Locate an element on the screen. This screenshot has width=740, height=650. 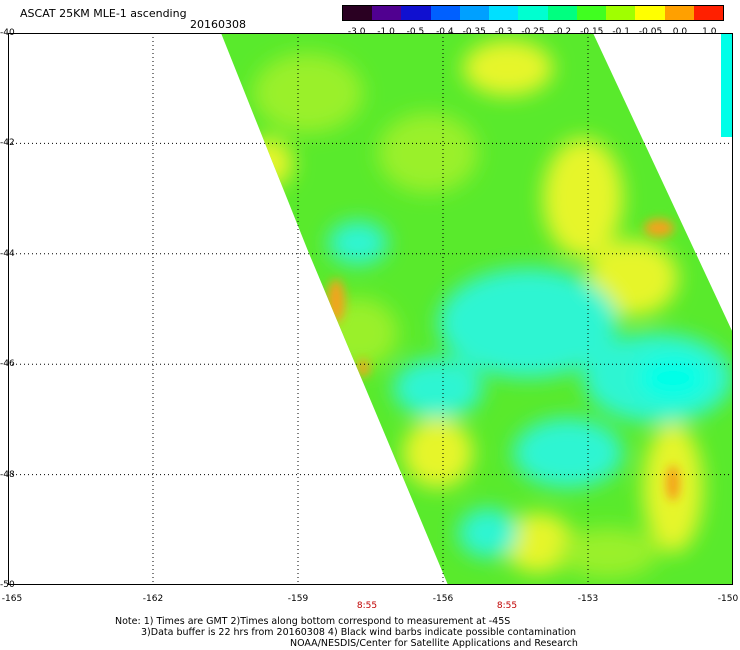
latitude-label: -40 is located at coordinates (7, 33).